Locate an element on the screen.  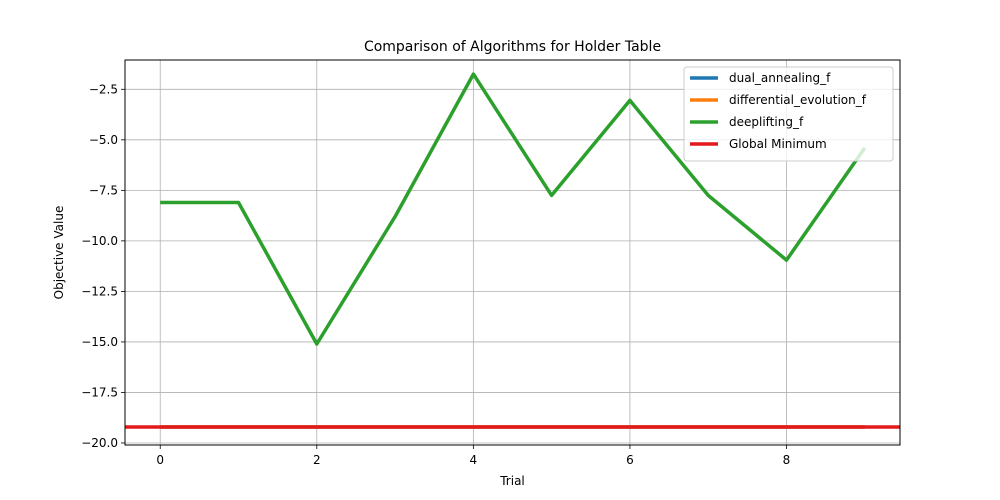
y-tick-label: −12.5 is located at coordinates (99, 291).